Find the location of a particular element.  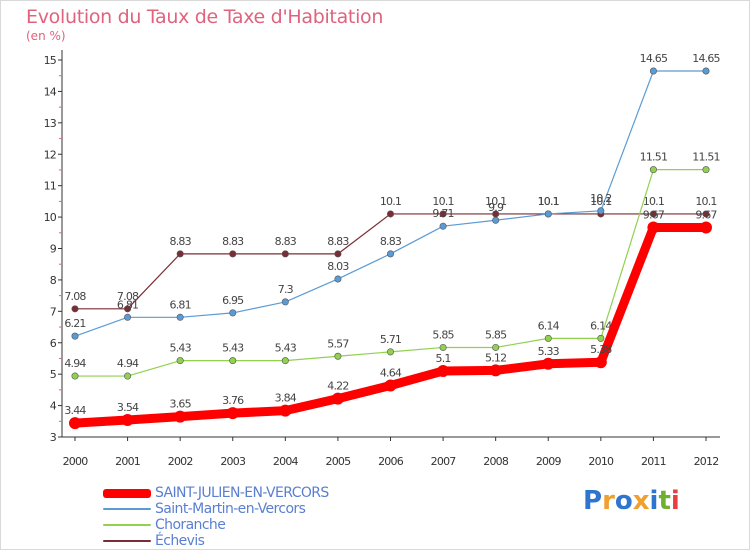

x-tick-label: 2010 is located at coordinates (601, 461).